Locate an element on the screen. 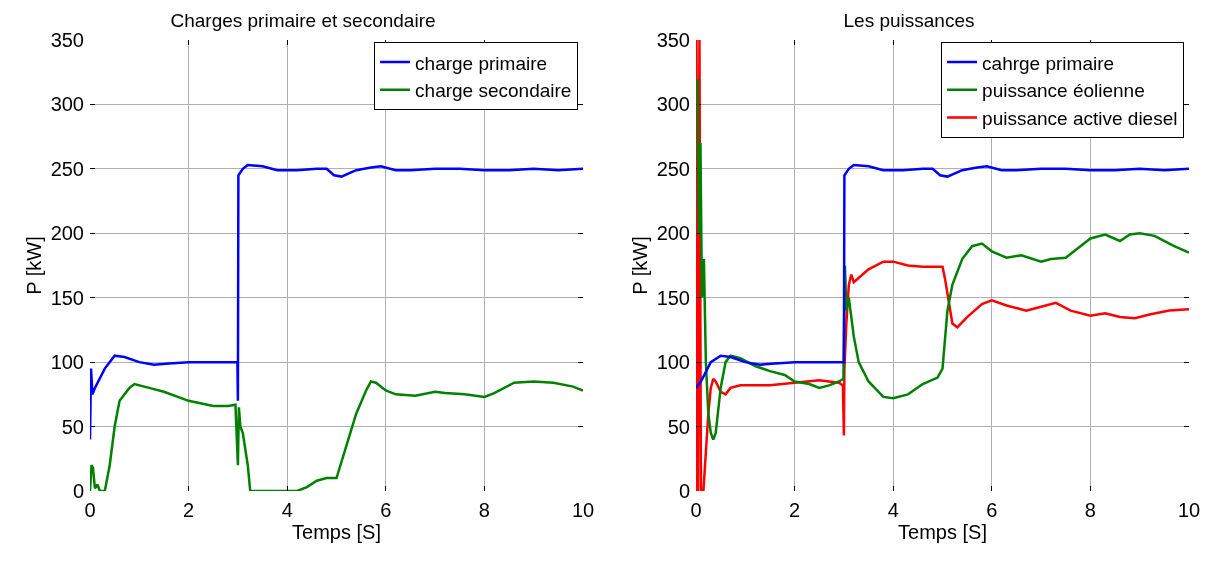 Image resolution: width=1212 pixels, height=561 pixels. line-series is located at coordinates (336, 435).